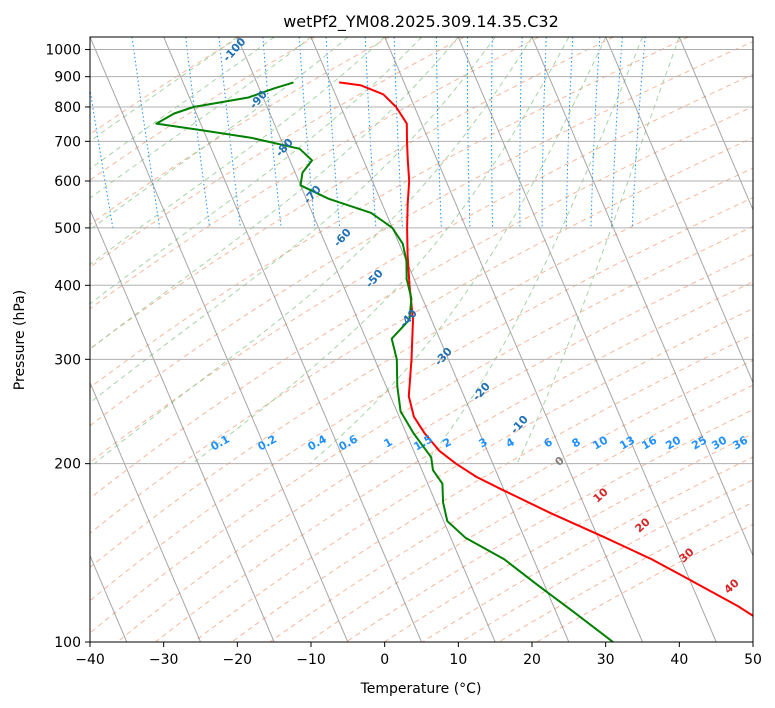  What do you see at coordinates (67, 286) in the screenshot?
I see `y-tick-label: 400` at bounding box center [67, 286].